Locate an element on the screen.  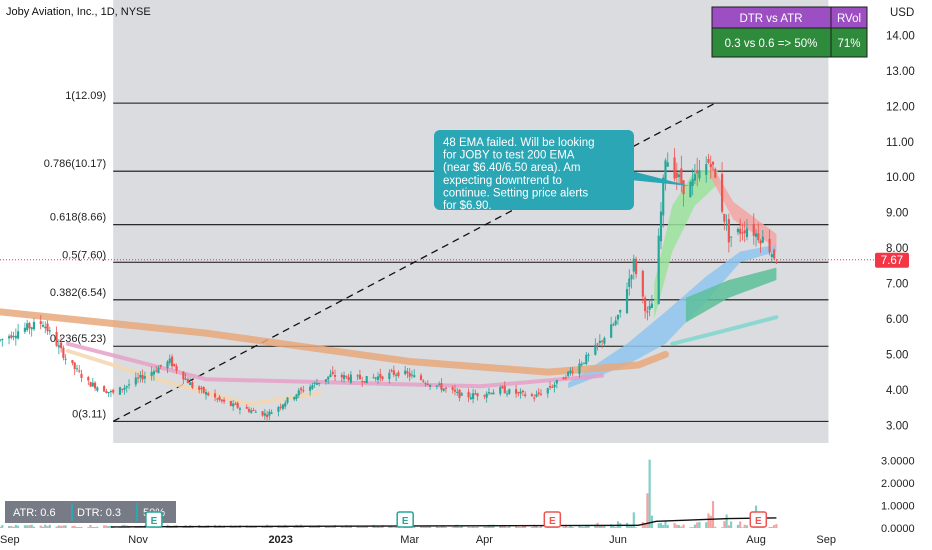
moving-average-line is located at coordinates (335, 365).